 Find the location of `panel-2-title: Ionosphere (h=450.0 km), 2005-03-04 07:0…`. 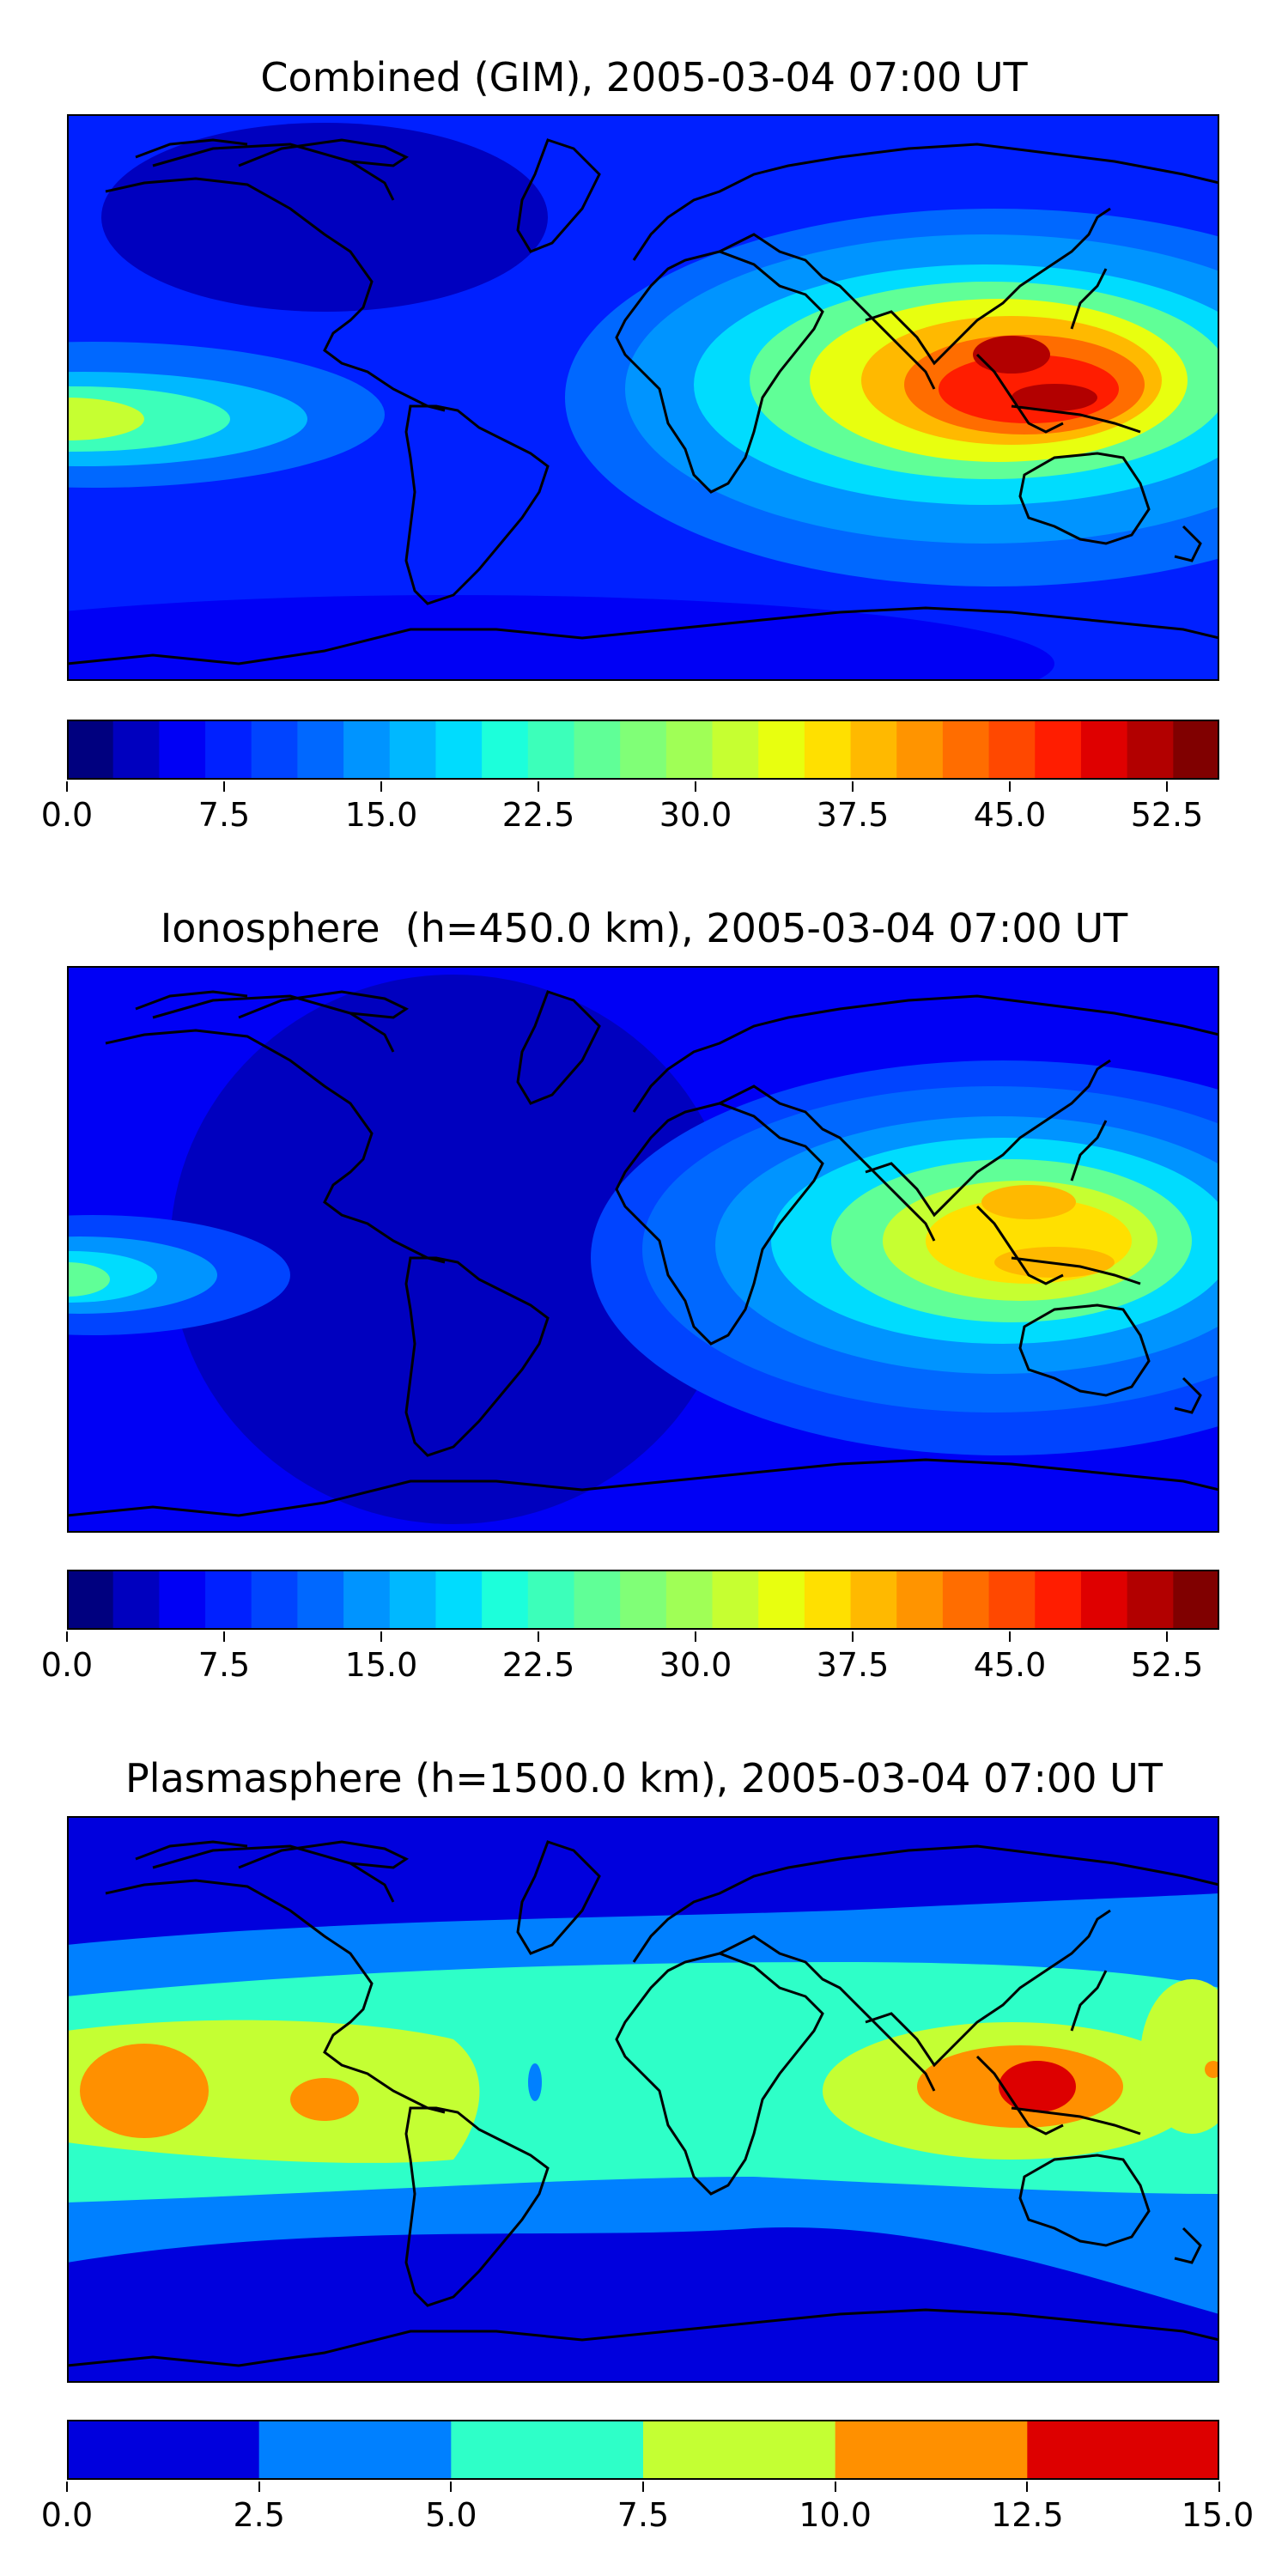

panel-2-title: Ionosphere (h=450.0 km), 2005-03-04 07:0… is located at coordinates (644, 928).